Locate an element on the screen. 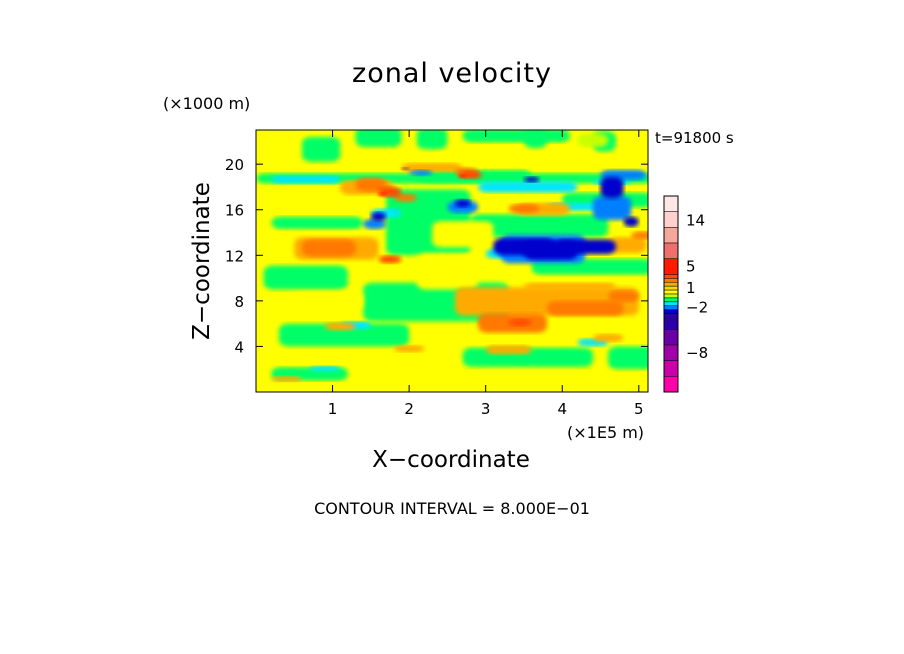  contour-interval-label: CONTOUR INTERVAL = 8.000E−01 is located at coordinates (452, 508).